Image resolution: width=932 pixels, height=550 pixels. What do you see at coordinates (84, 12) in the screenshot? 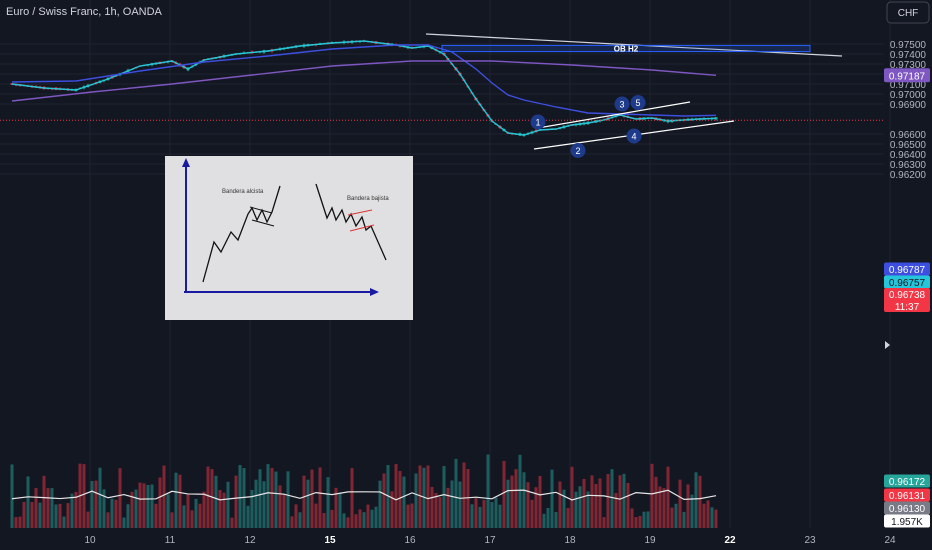
I see `symbol-title: Euro / Swiss Franc, 1h, OANDA` at bounding box center [84, 12].